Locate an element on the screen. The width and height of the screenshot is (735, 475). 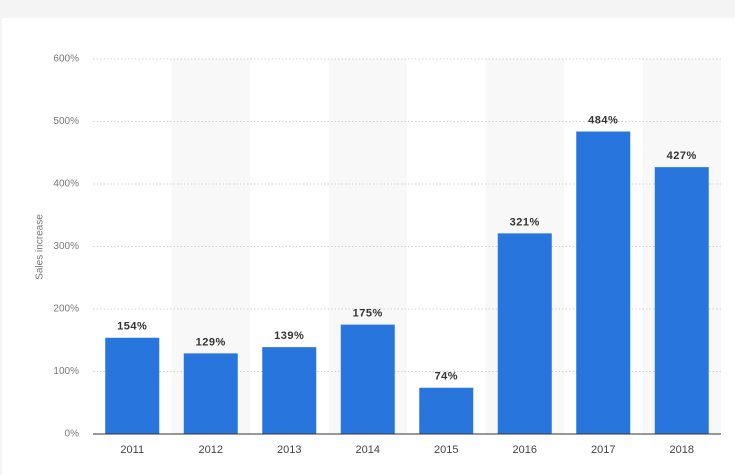
x-tick-label: 2017 is located at coordinates (603, 450).